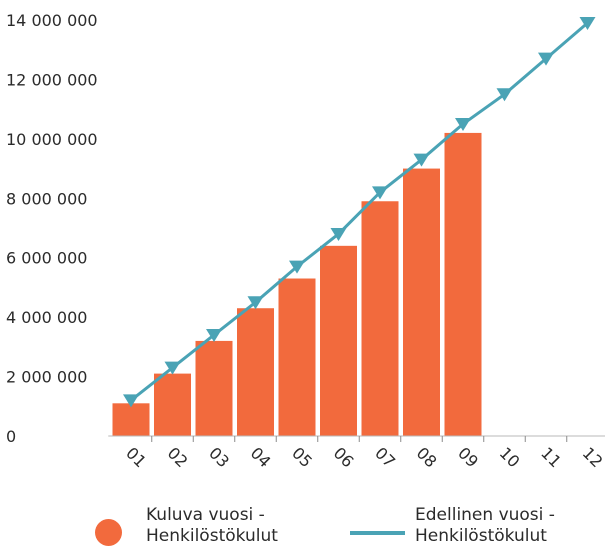 This screenshot has height=555, width=605. I want to click on y-tick-label: 6 000 000, so click(46, 258).